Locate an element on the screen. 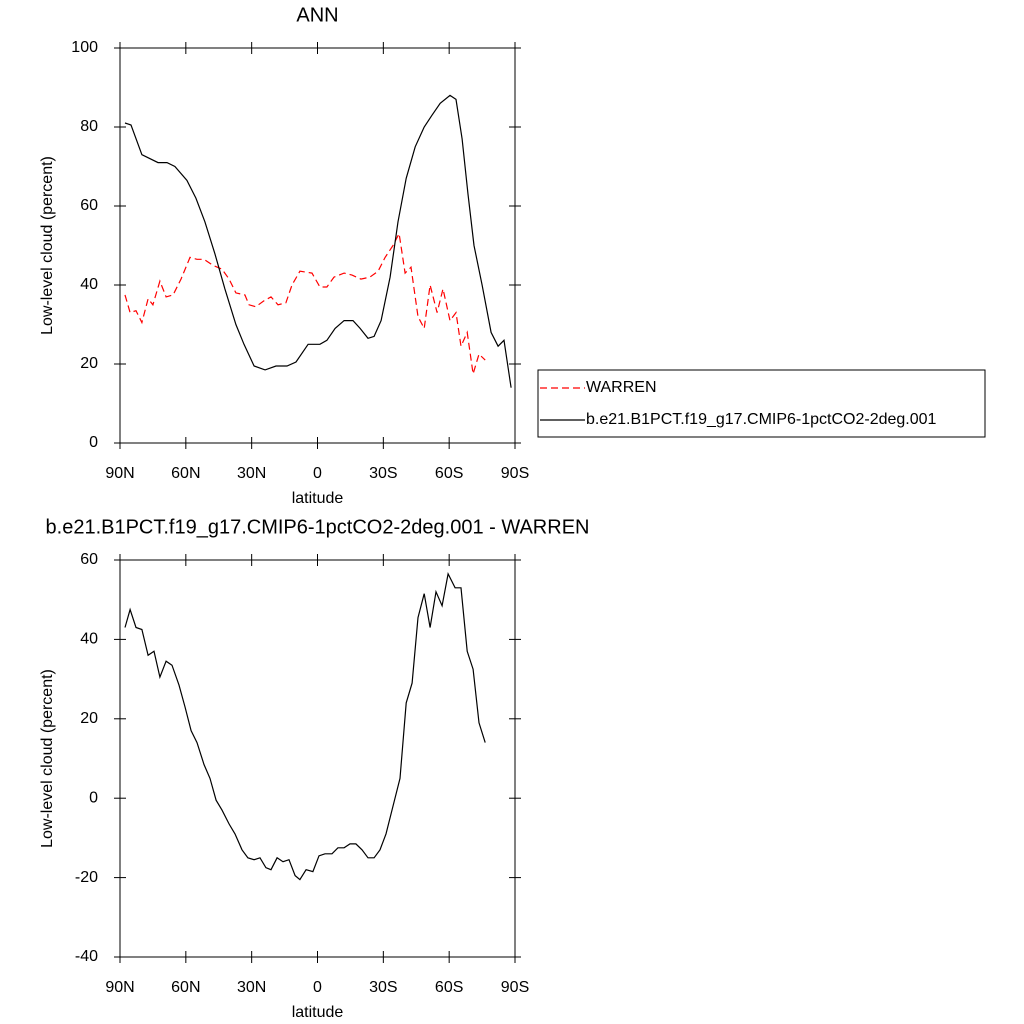 The width and height of the screenshot is (1024, 1024). y-tick-label: 100 is located at coordinates (84, 47).